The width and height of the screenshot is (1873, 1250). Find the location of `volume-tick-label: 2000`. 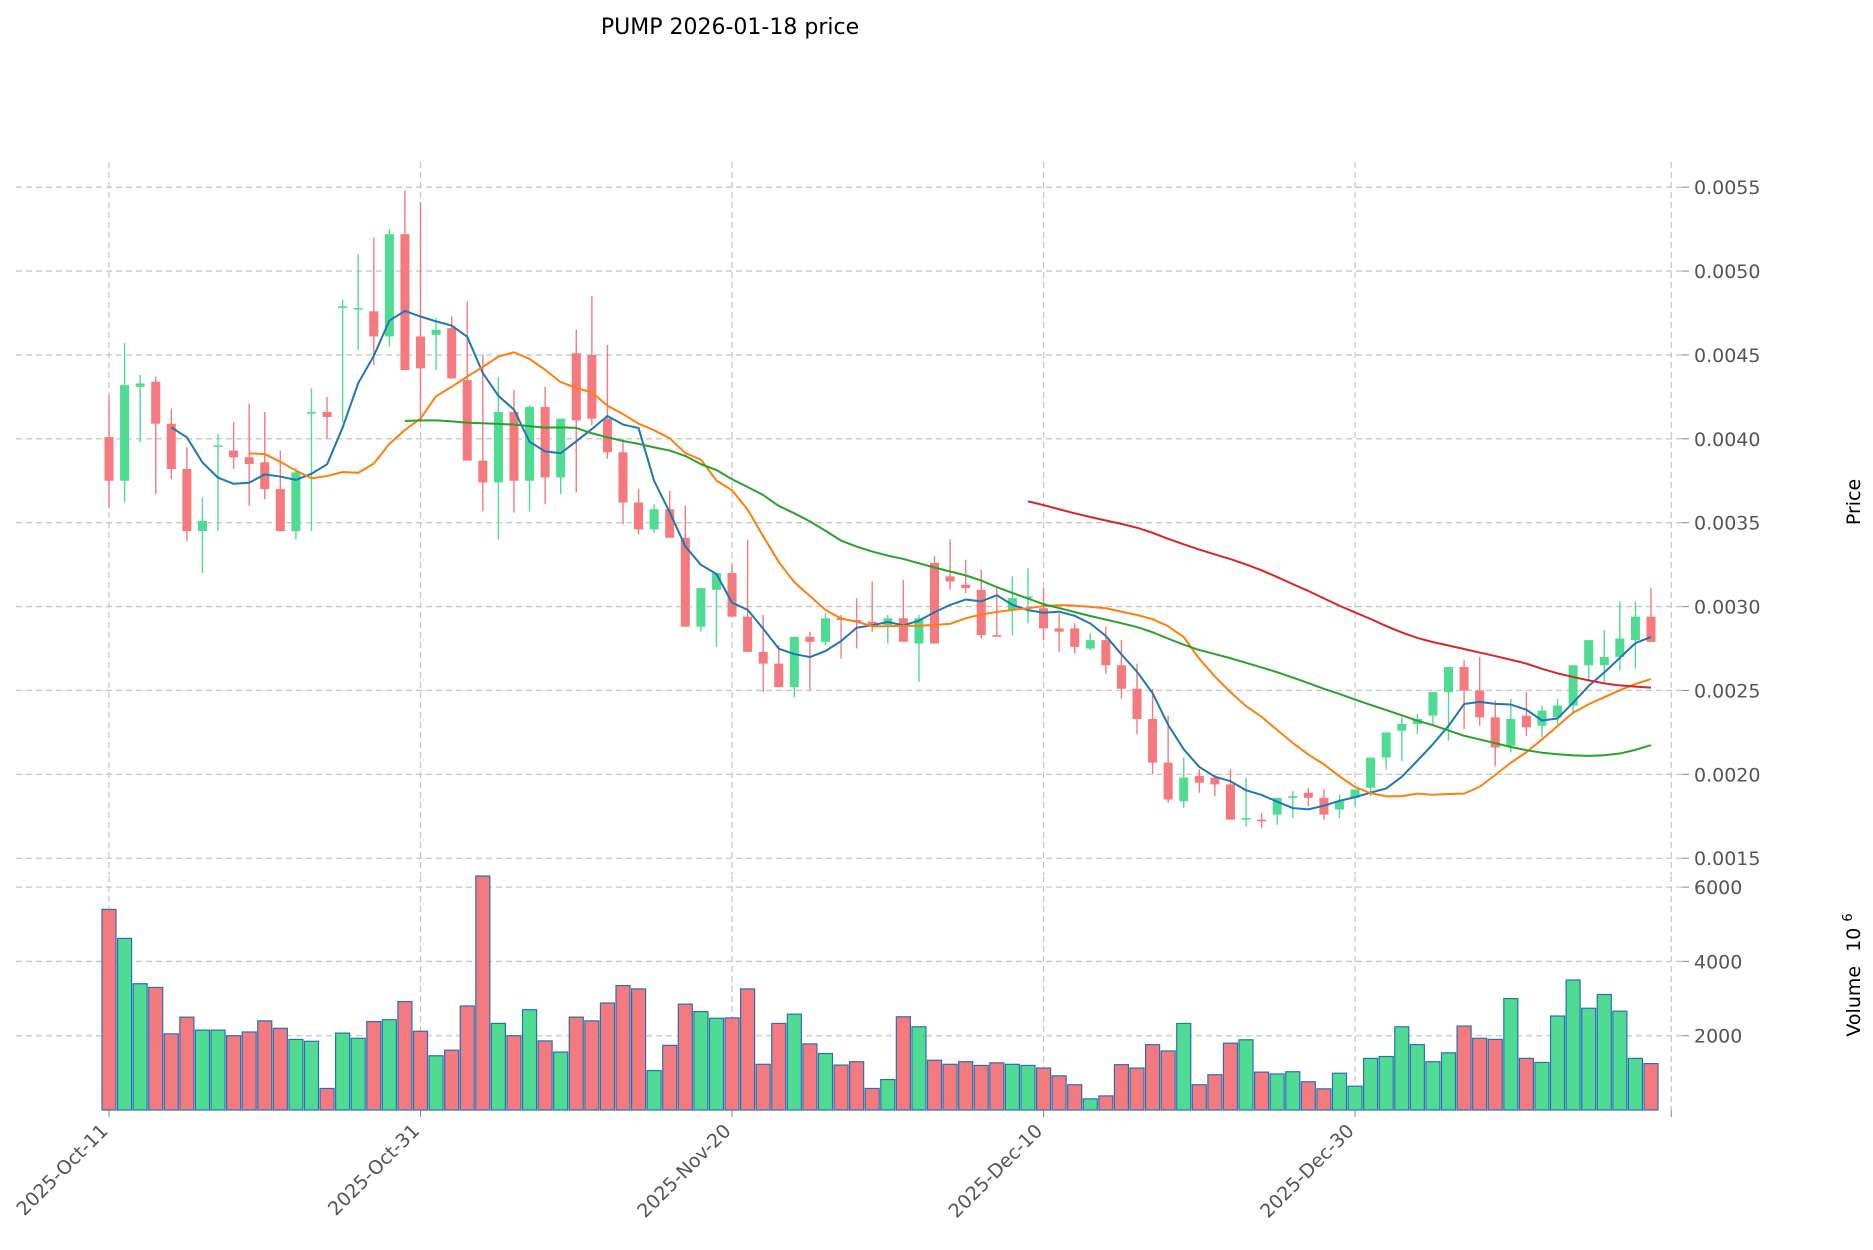

volume-tick-label: 2000 is located at coordinates (1718, 1037).